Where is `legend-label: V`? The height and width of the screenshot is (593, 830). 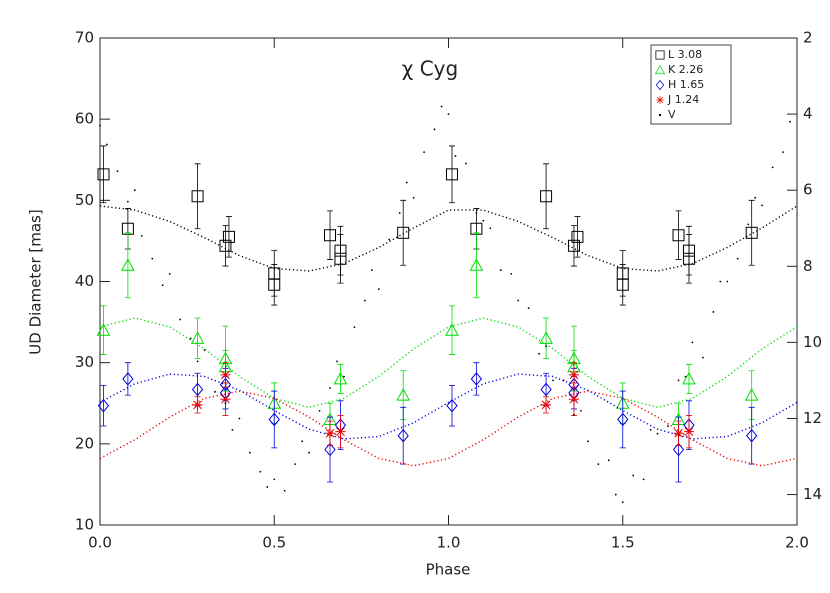
legend-label: V is located at coordinates (672, 114).